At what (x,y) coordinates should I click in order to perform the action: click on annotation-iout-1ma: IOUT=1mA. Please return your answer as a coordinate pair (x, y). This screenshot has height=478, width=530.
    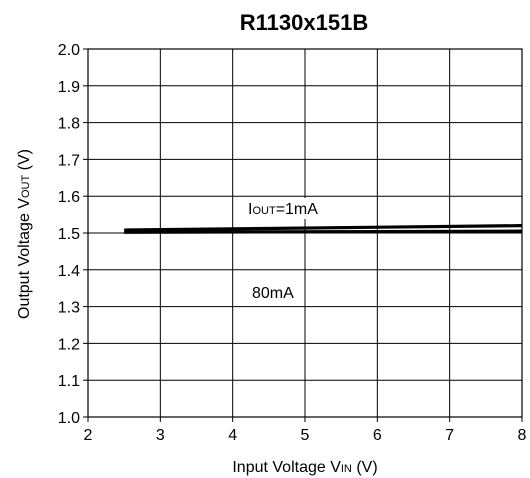
    Looking at the image, I should click on (283, 209).